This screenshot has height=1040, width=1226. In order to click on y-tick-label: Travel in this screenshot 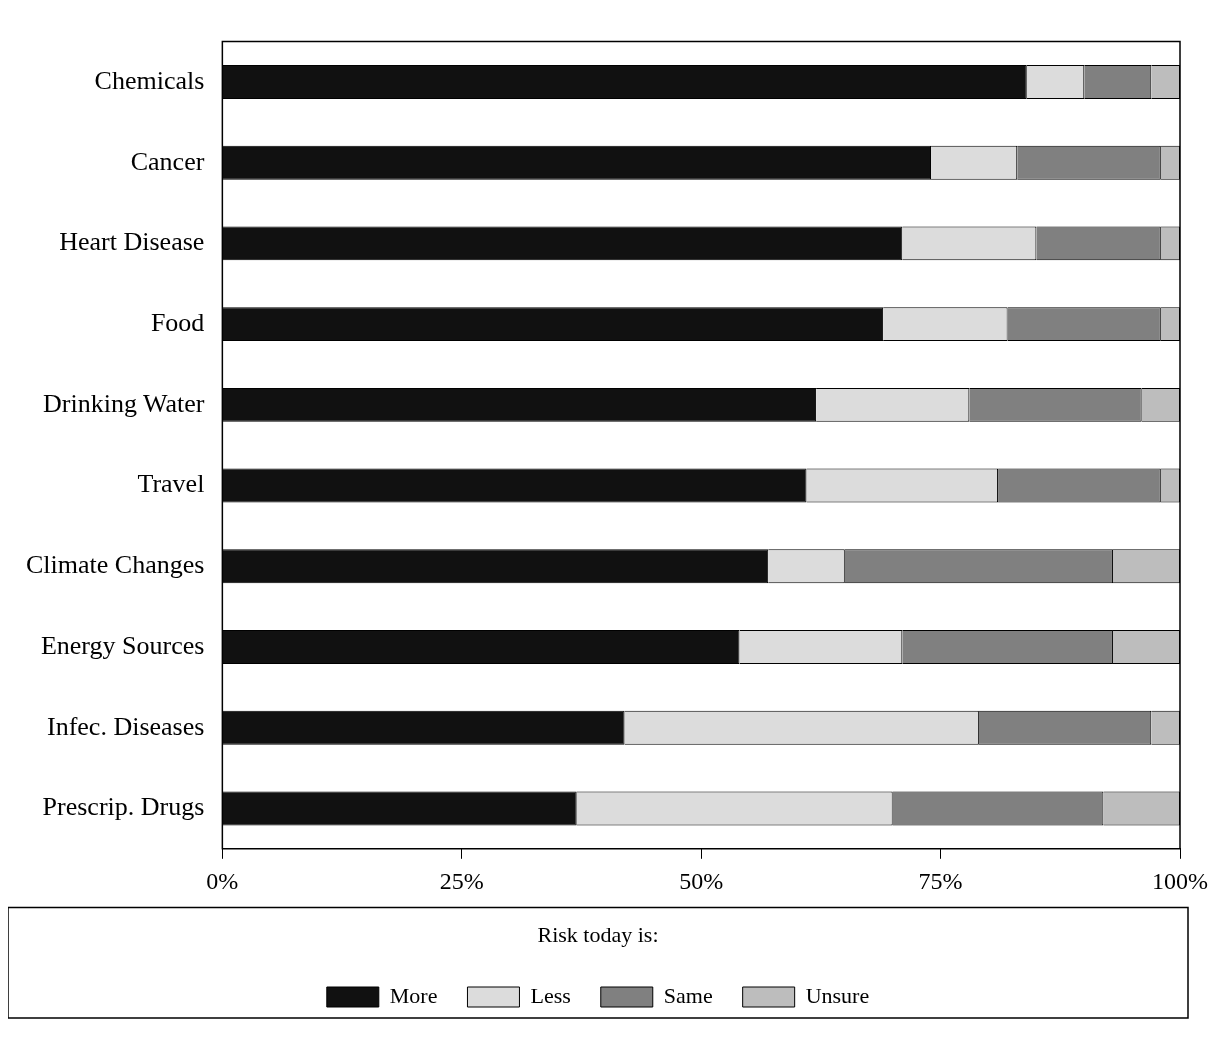, I will do `click(171, 484)`.